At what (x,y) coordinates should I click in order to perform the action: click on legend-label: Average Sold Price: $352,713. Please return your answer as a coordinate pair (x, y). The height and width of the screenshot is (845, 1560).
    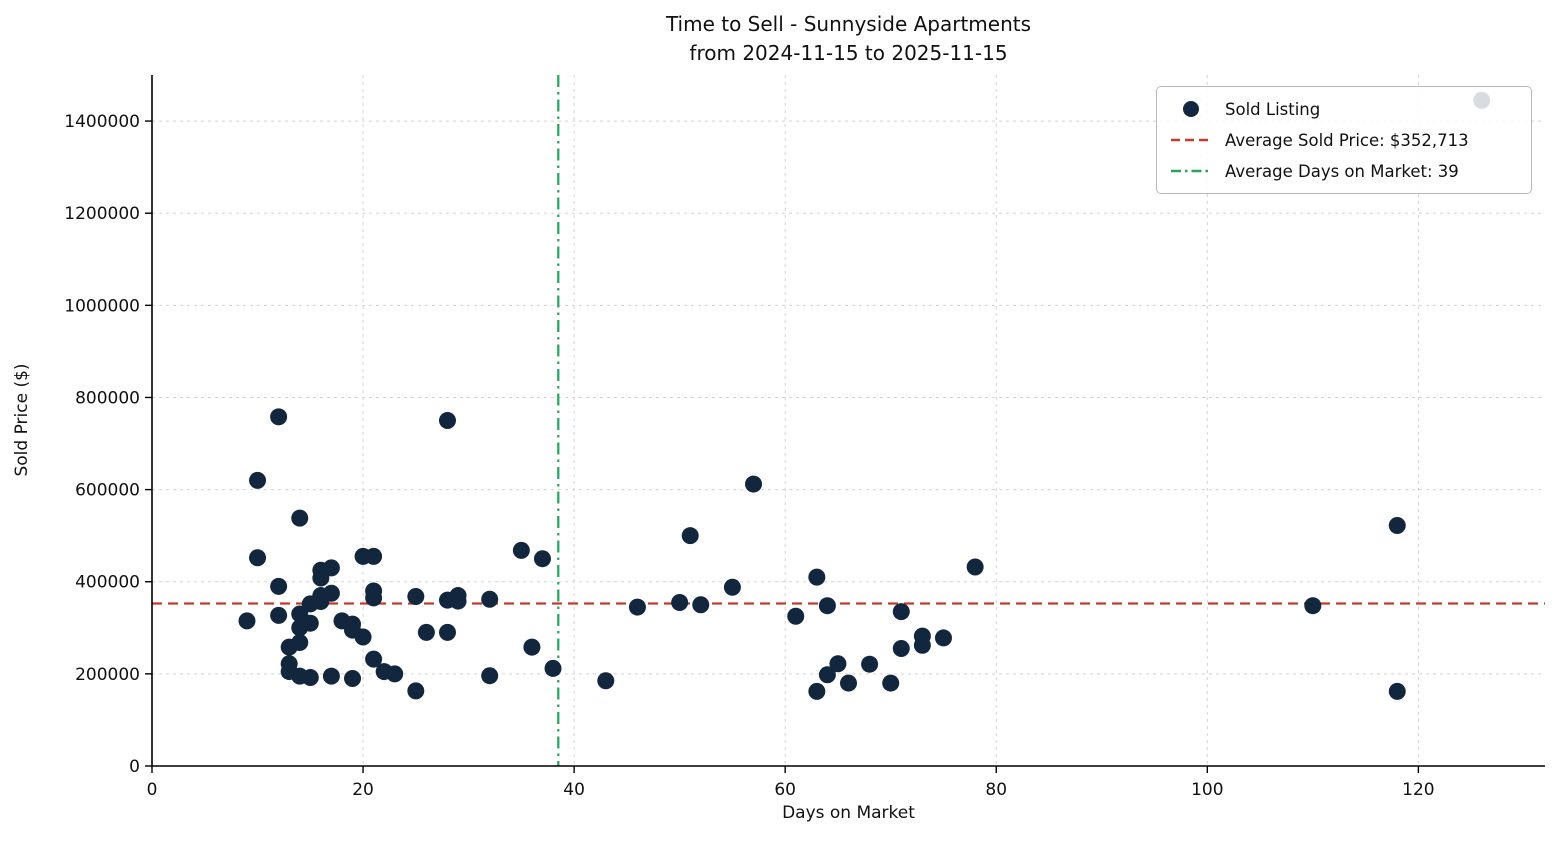
    Looking at the image, I should click on (1347, 140).